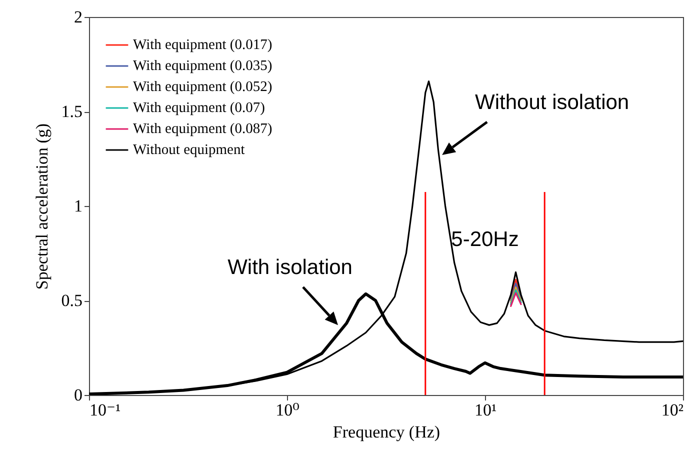  Describe the element at coordinates (42, 206) in the screenshot. I see `y-axis-title: Spectral acceleration (g)` at that location.